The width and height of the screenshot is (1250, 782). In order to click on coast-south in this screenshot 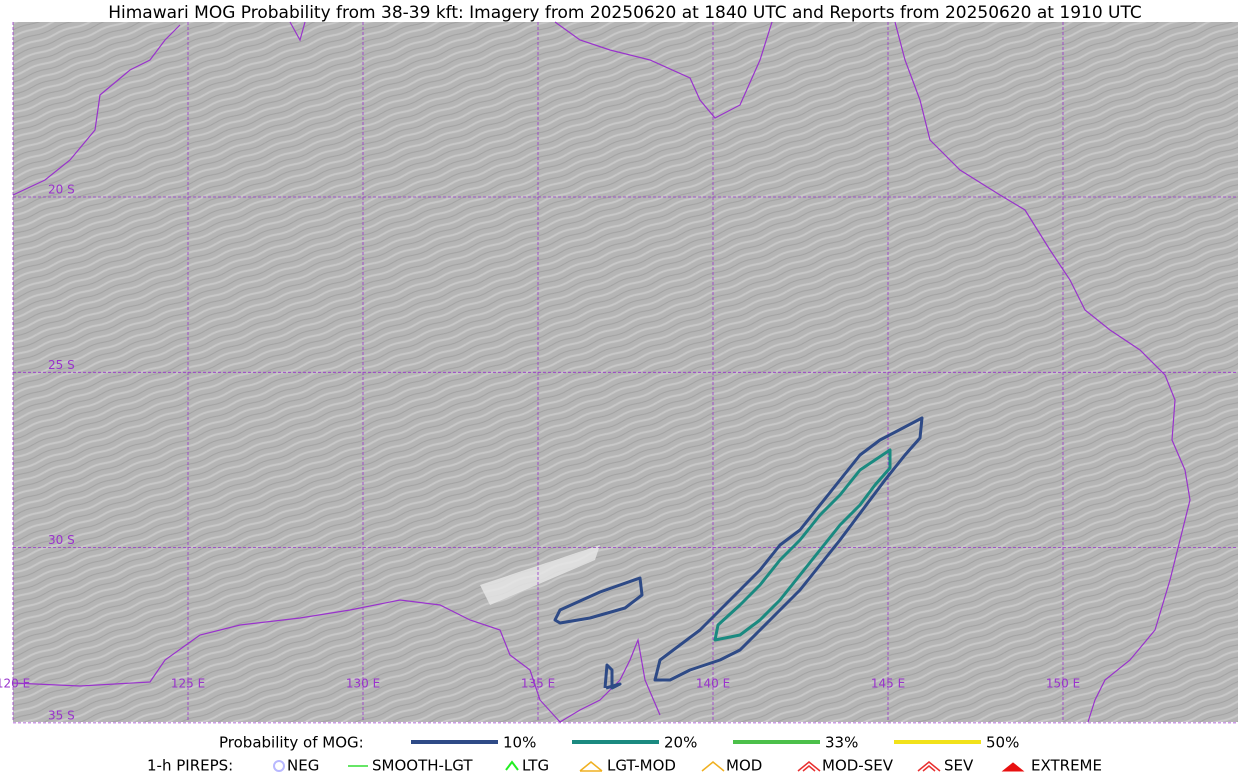, I will do `click(286, 661)`.